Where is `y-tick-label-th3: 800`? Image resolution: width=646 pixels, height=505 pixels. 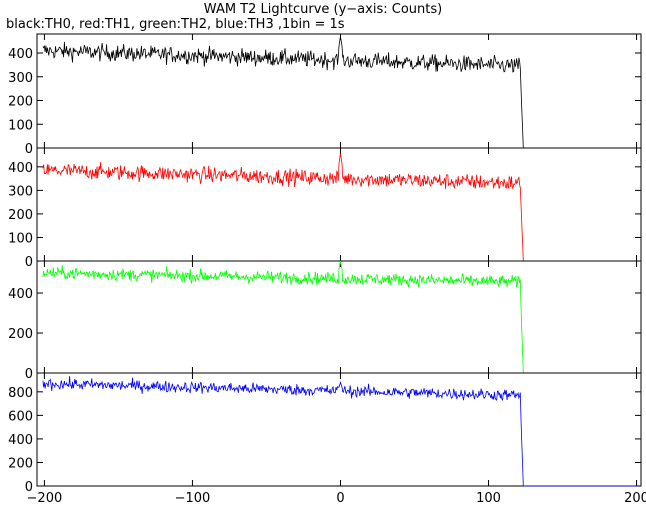 y-tick-label-th3: 800 is located at coordinates (20, 393).